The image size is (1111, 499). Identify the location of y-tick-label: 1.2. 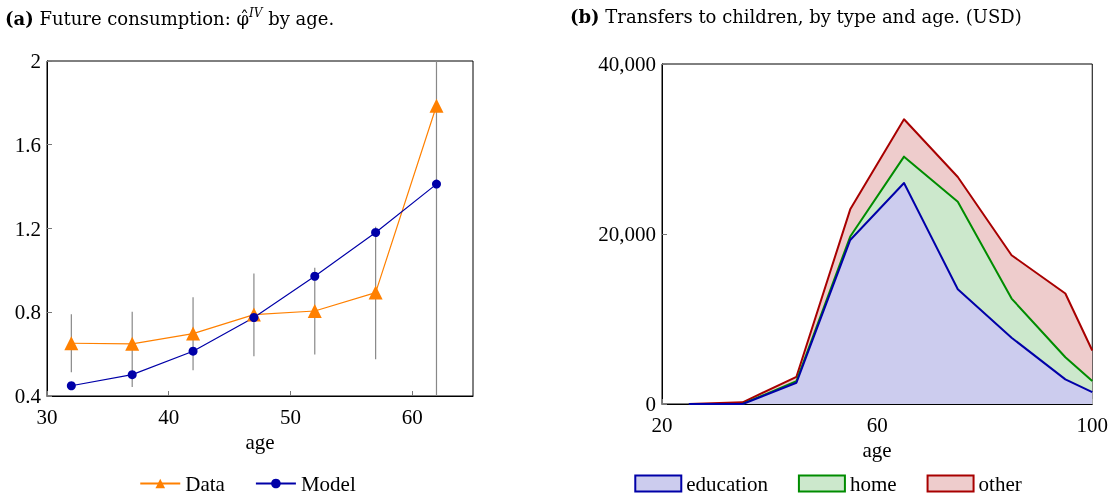
(27, 228).